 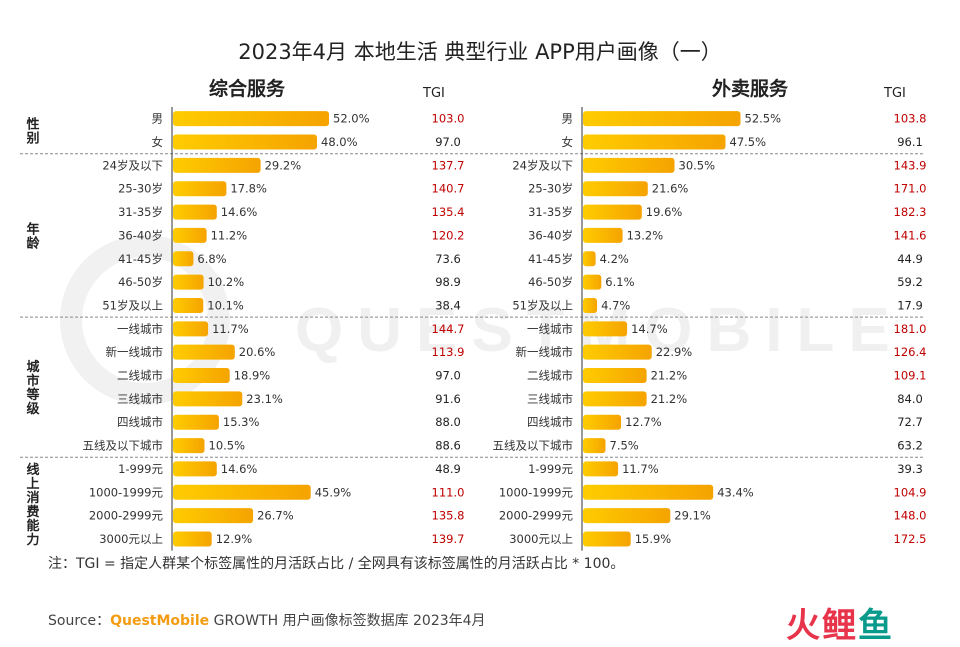 What do you see at coordinates (160, 621) in the screenshot?
I see `source-brand: QuestMobile` at bounding box center [160, 621].